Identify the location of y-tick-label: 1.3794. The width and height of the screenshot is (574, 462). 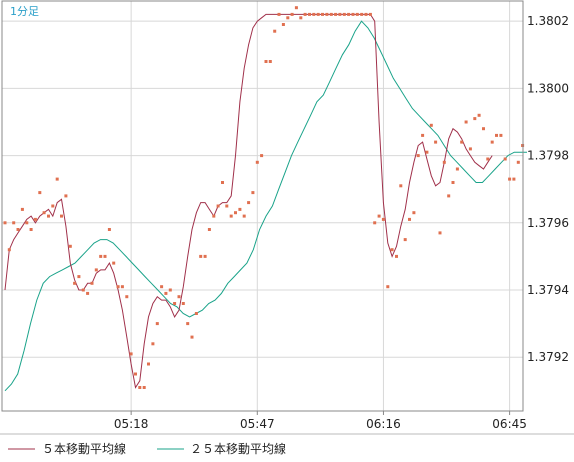
(548, 290).